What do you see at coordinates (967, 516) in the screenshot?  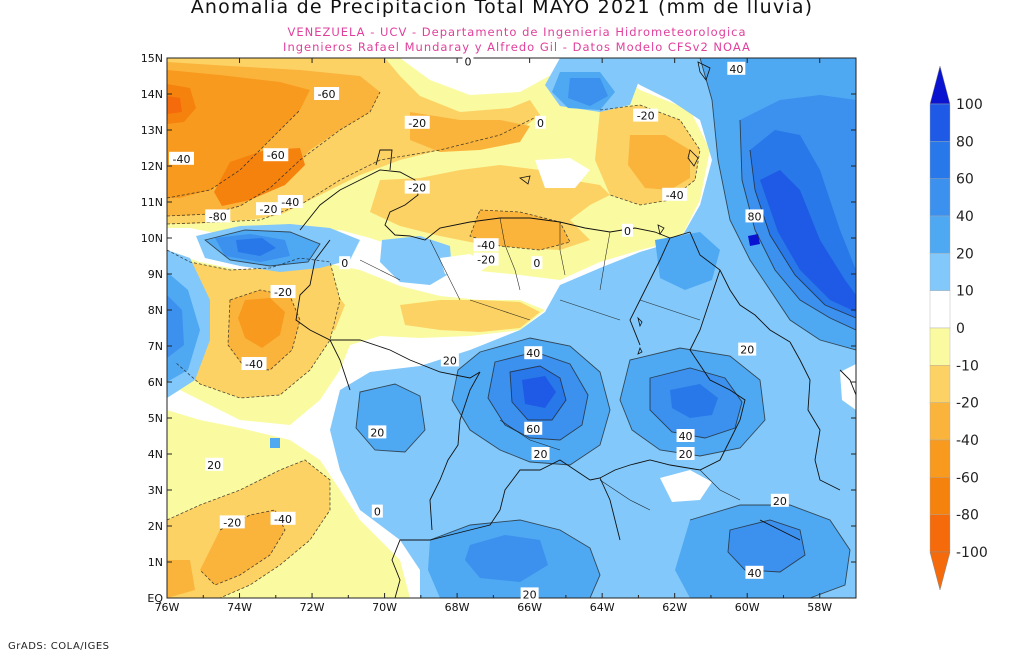 I see `legend-label: -80` at bounding box center [967, 516].